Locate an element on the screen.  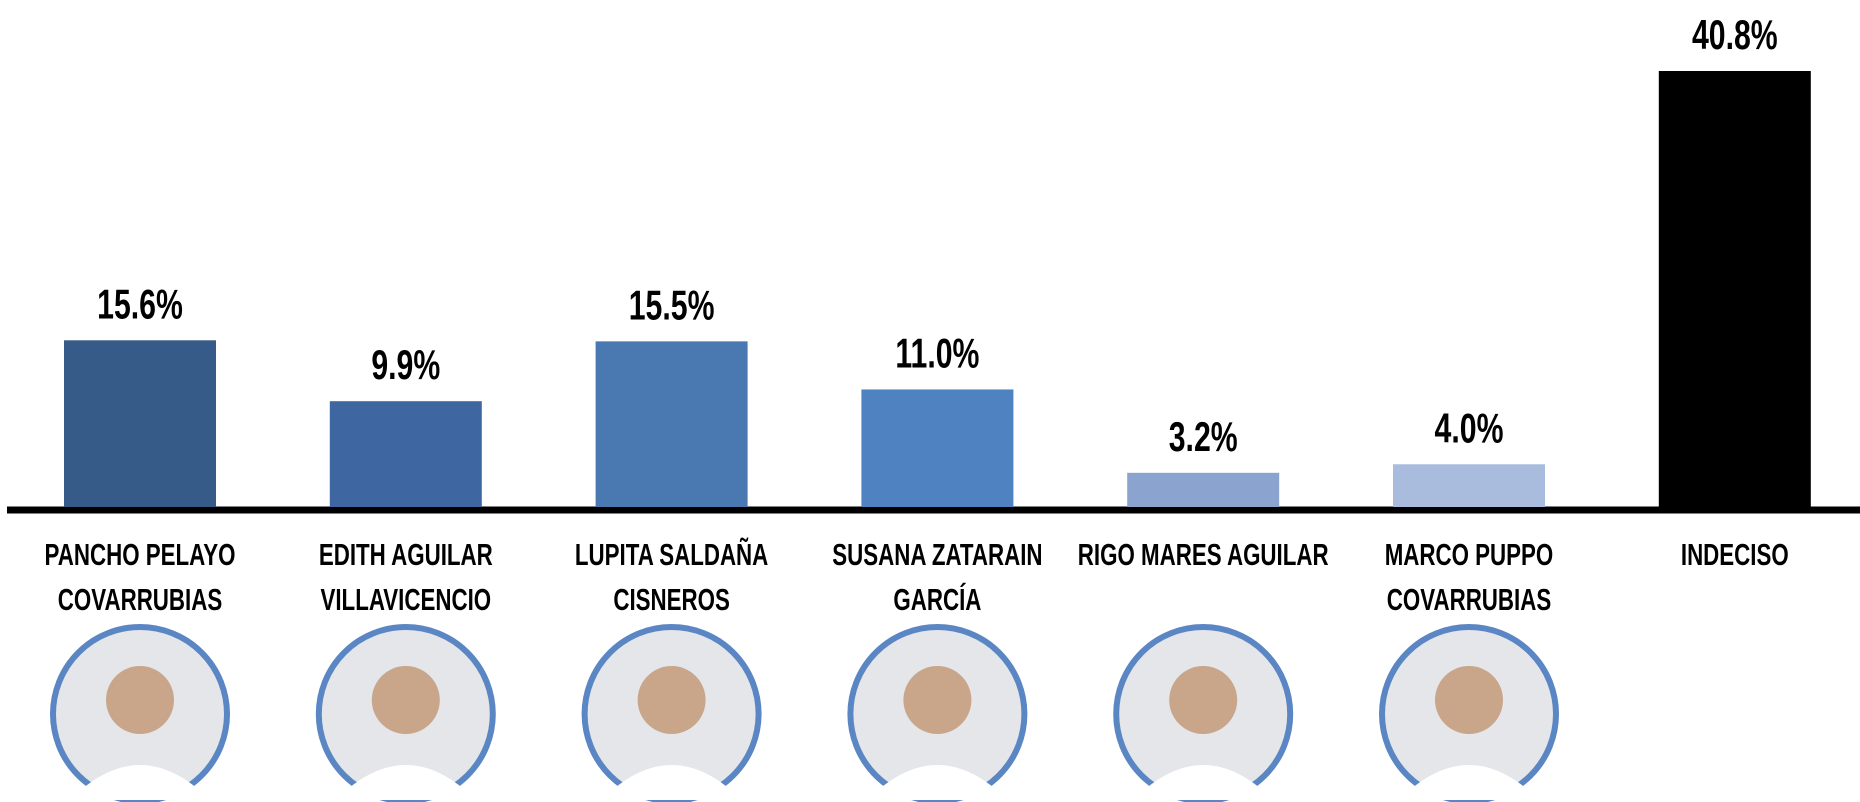
category-label: SUSANA ZATARAIN is located at coordinates (937, 554).